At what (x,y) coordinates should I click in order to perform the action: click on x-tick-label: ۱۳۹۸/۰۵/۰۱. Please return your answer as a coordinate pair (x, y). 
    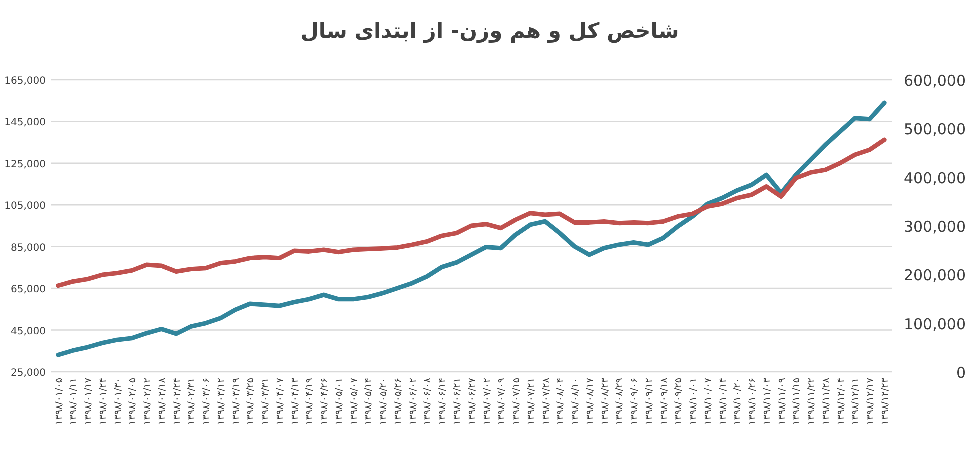
    Looking at the image, I should click on (340, 402).